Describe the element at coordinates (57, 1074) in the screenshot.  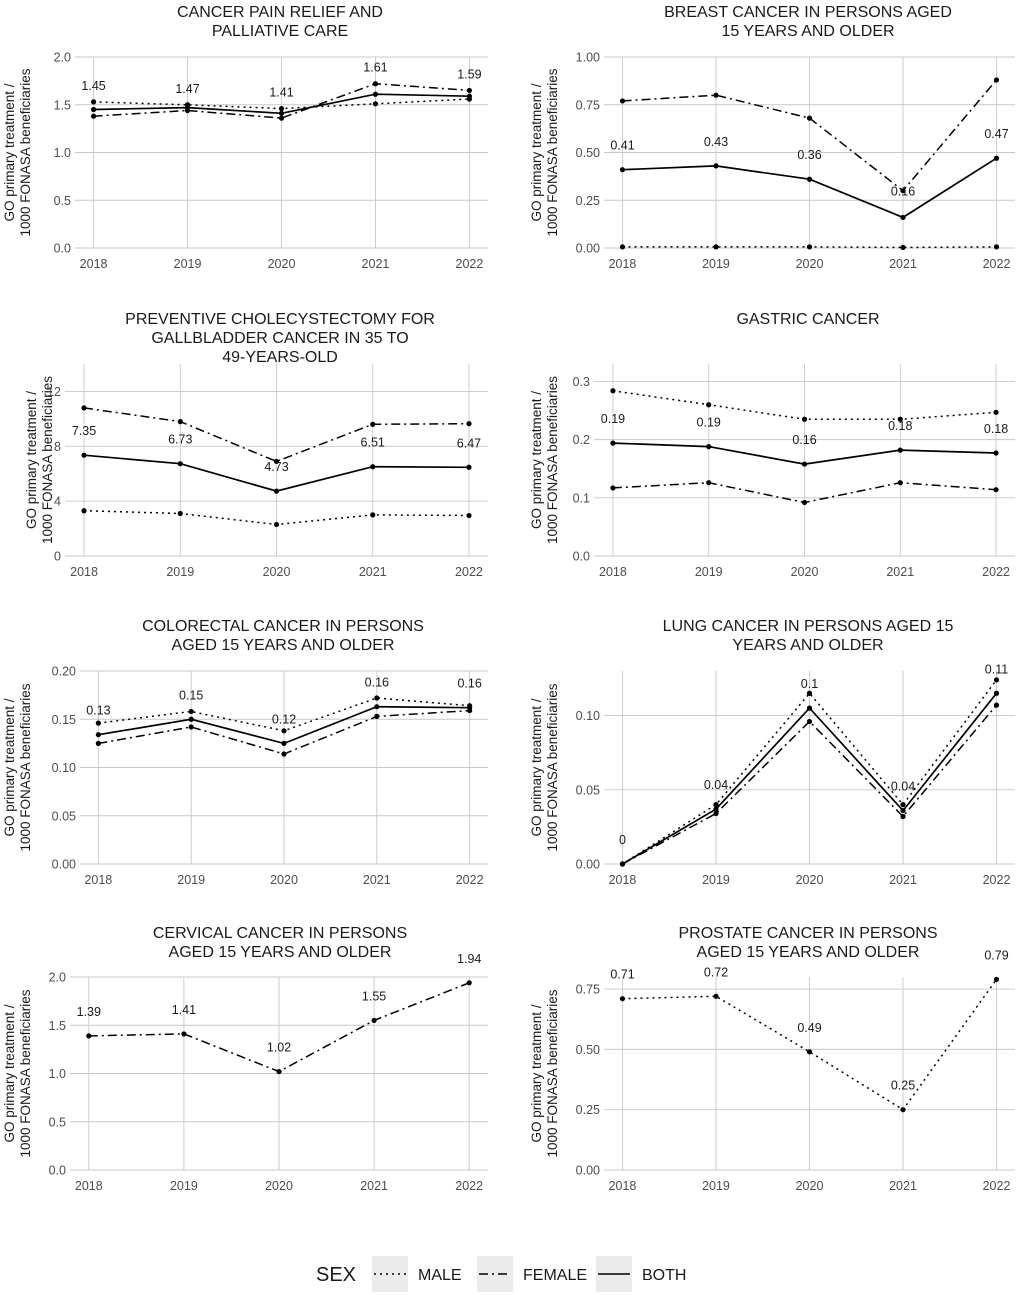
I see `y-tick-label: 1.0` at that location.